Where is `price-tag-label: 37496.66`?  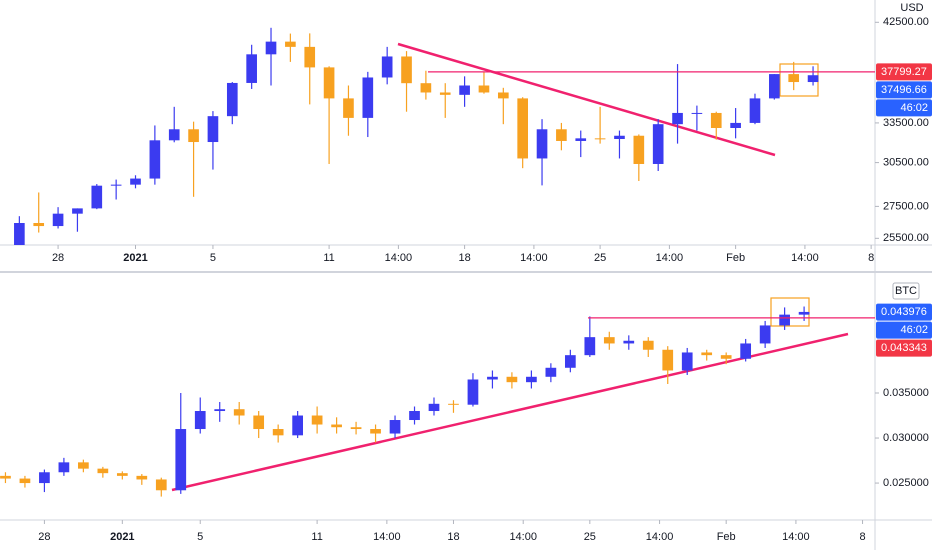 price-tag-label: 37496.66 is located at coordinates (904, 90).